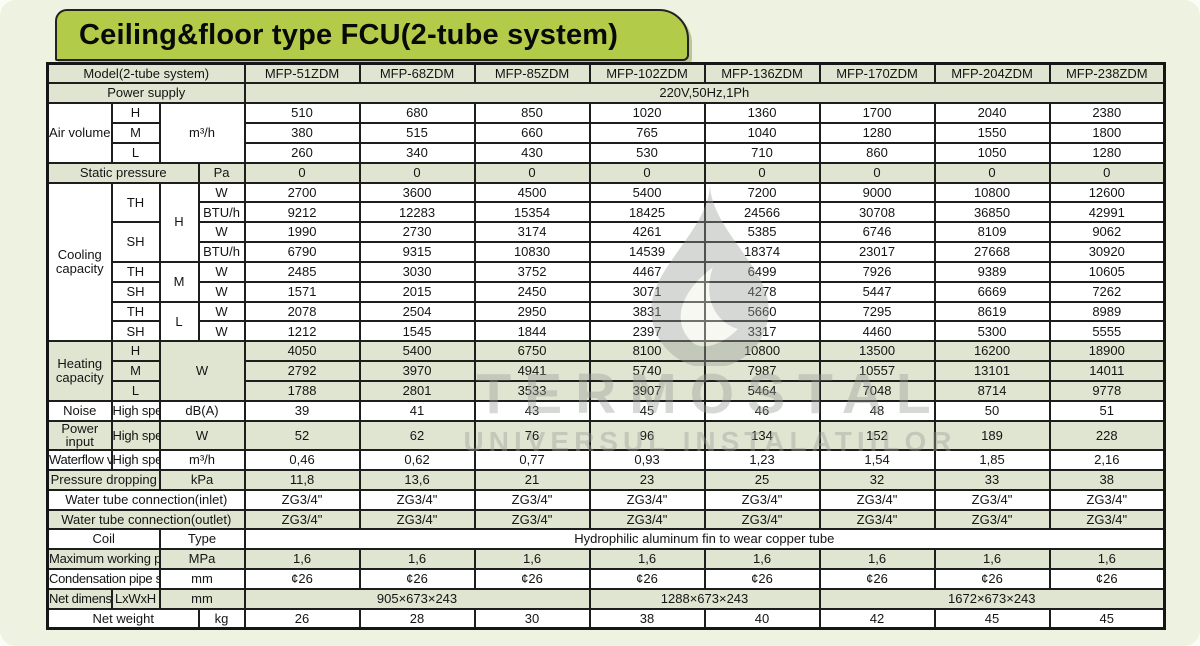 The image size is (1200, 646). Describe the element at coordinates (1107, 192) in the screenshot. I see `value-cell: 12600` at that location.